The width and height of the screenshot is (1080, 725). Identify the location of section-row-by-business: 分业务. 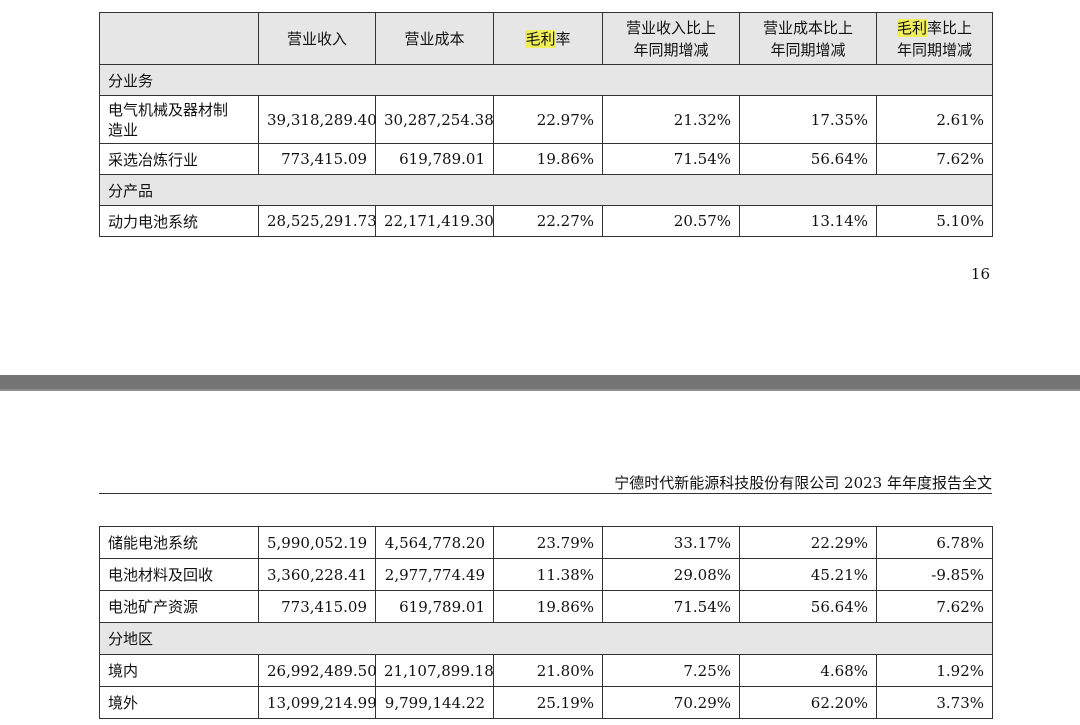
(546, 80).